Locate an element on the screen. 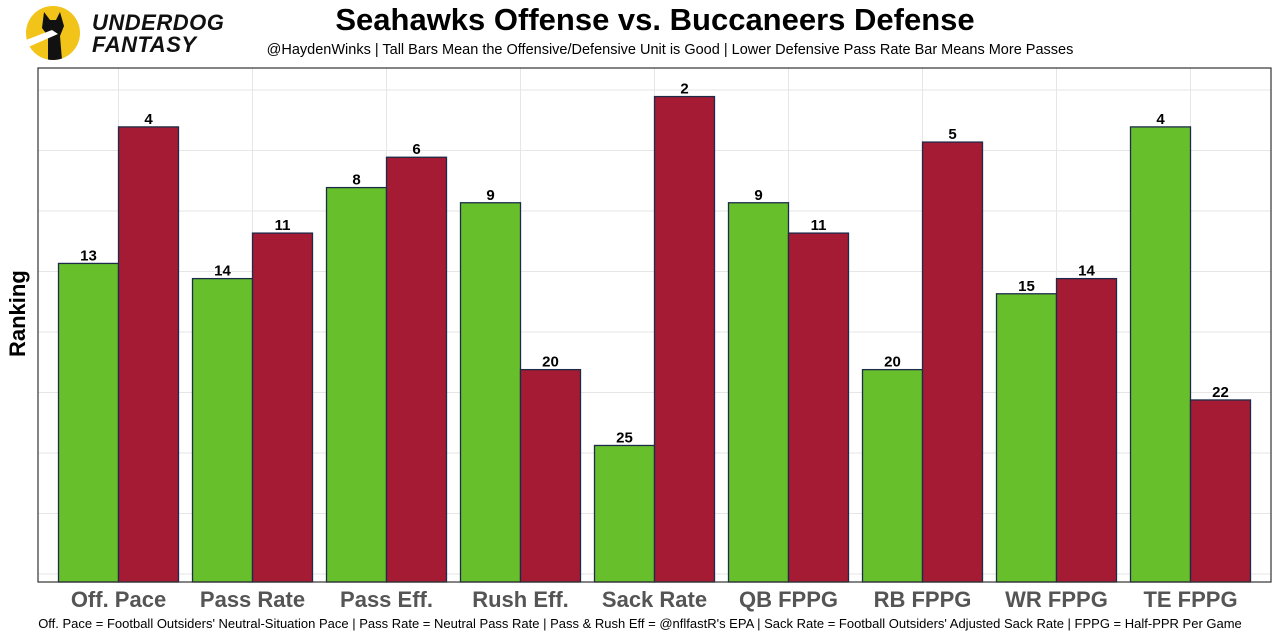  category-label: TE FPPG is located at coordinates (1190, 599).